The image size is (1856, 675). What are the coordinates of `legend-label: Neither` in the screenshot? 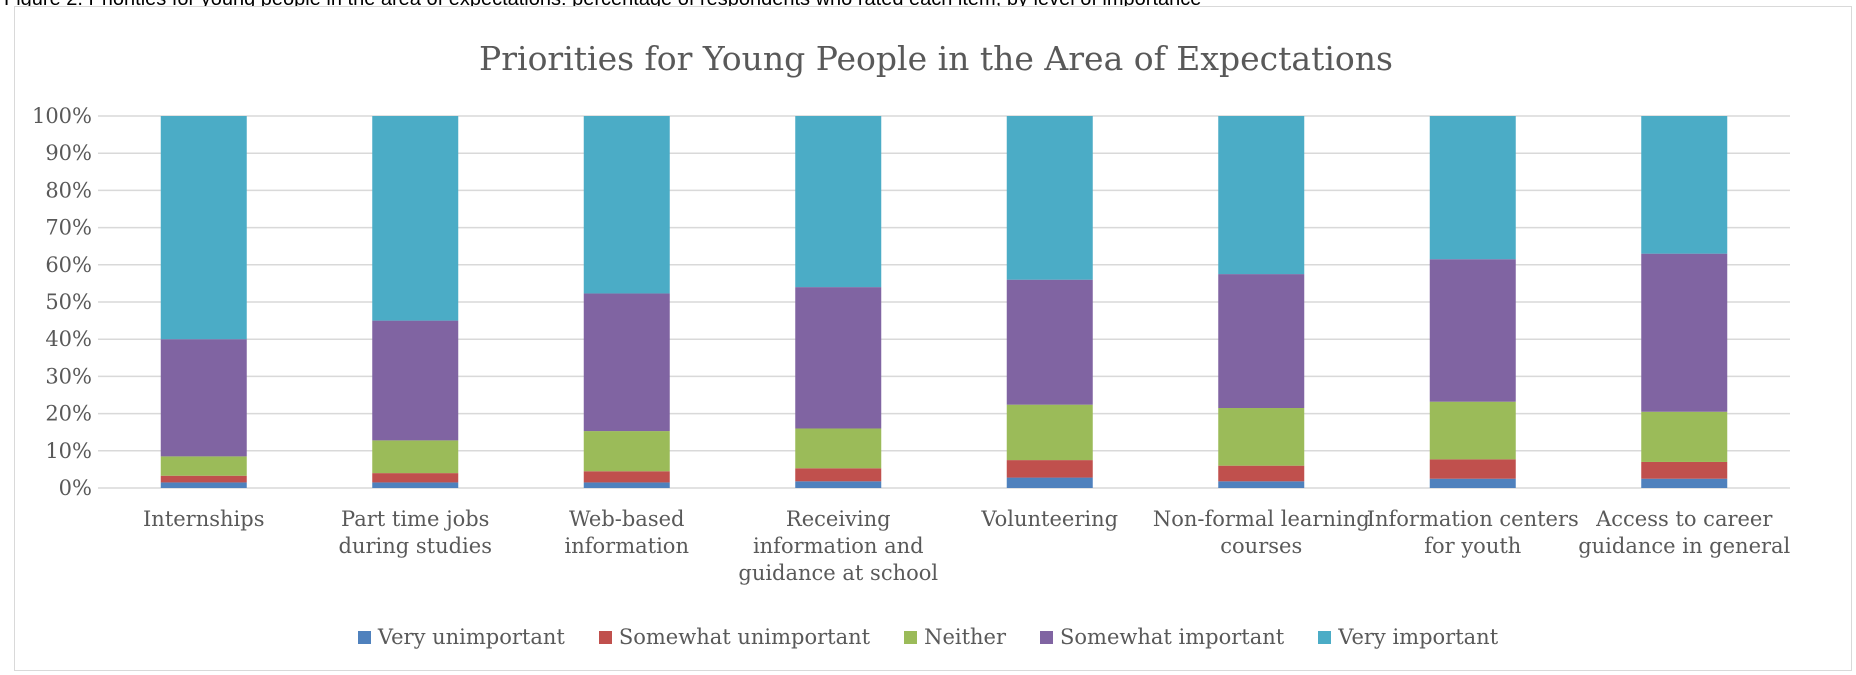 It's located at (965, 637).